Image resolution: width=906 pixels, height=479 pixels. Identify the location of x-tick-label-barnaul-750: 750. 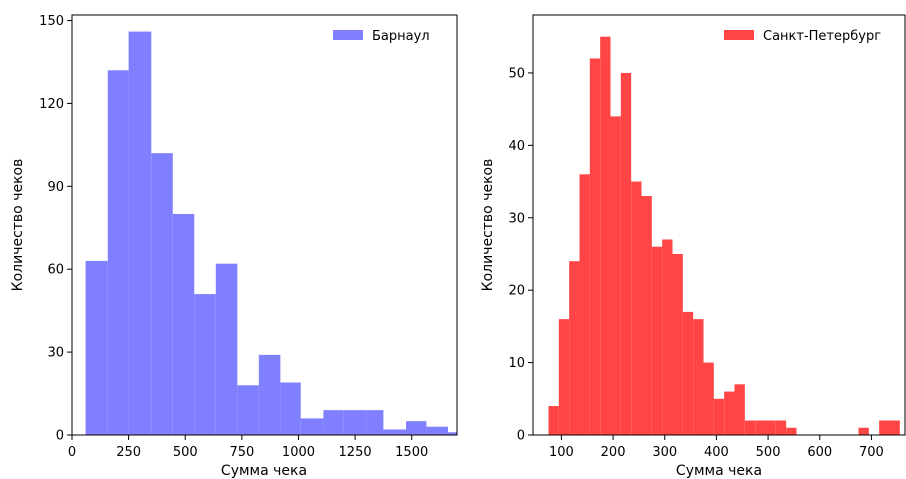
(241, 452).